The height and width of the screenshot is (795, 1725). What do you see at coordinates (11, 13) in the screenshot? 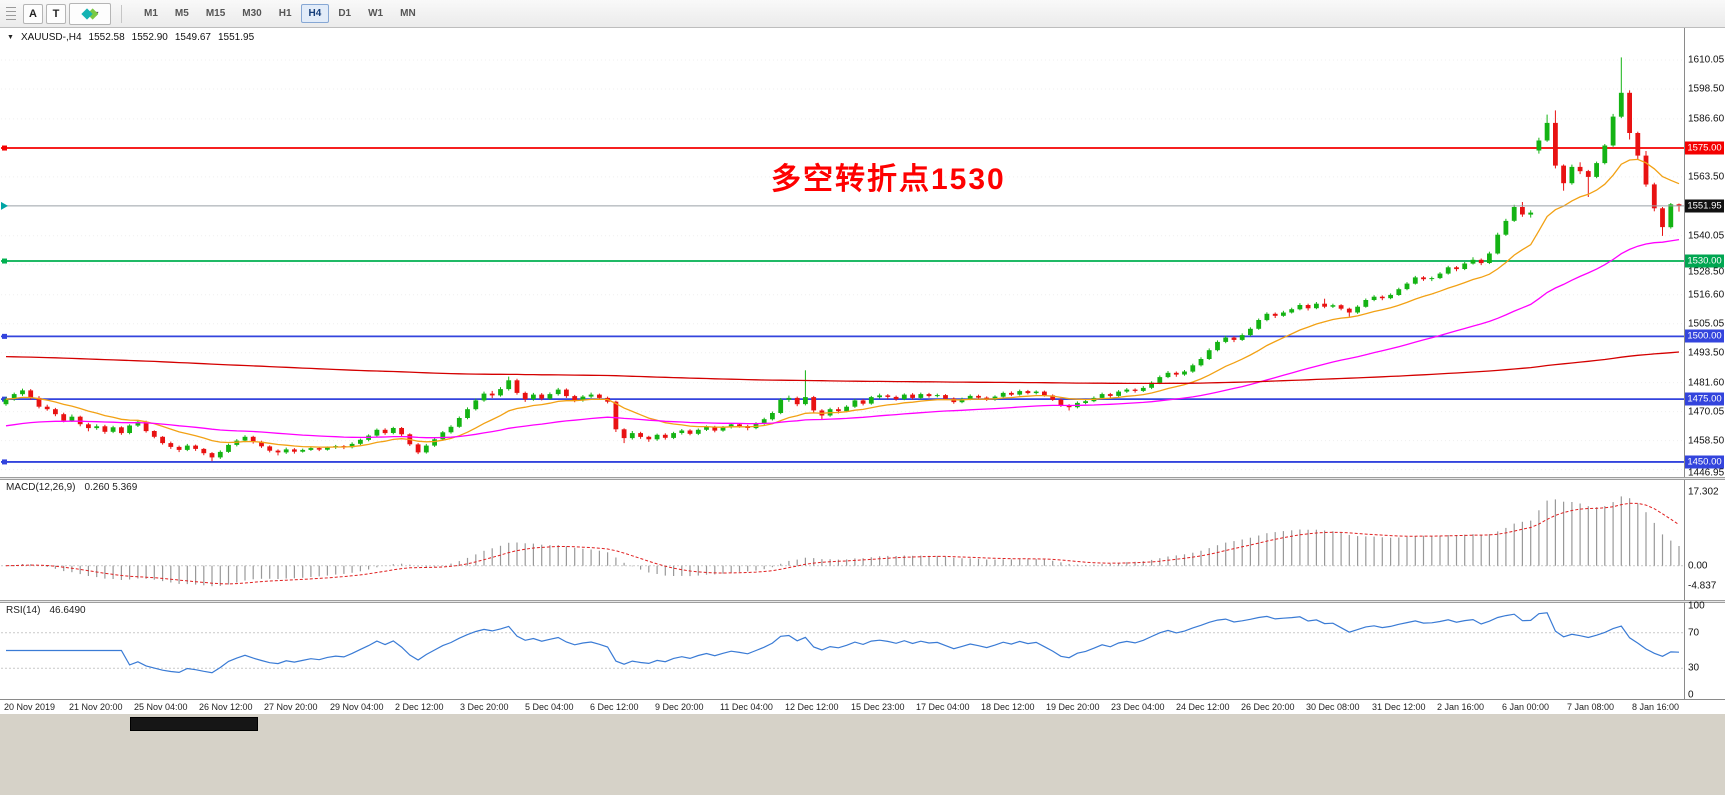
I see `toolbar-grip` at bounding box center [11, 13].